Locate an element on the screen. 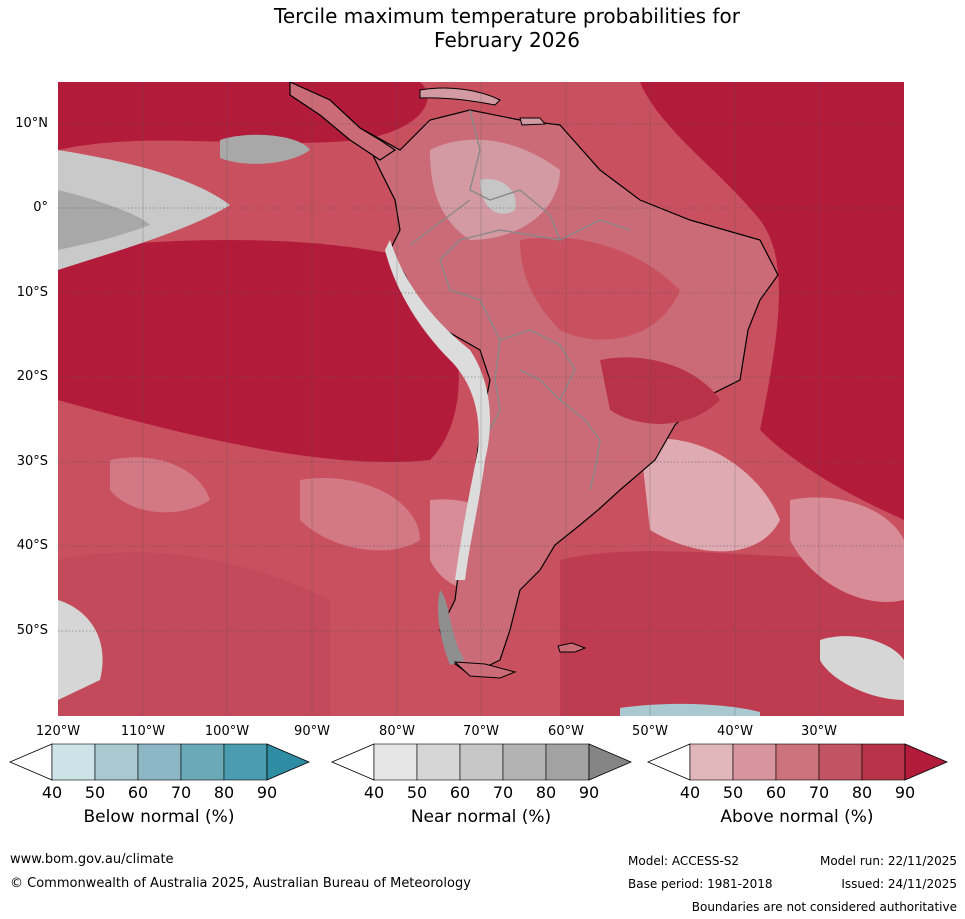  colorbar-above-tick: 60 is located at coordinates (776, 792).